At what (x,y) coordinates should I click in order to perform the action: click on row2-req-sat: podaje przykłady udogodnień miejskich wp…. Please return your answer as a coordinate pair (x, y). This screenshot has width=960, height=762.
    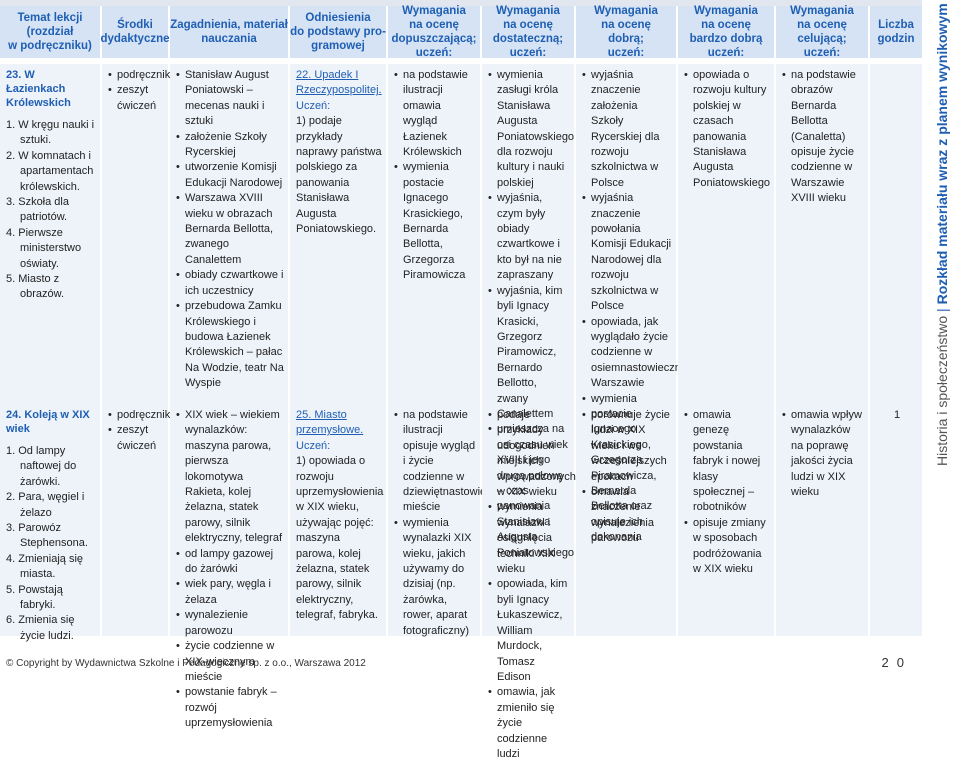
    Looking at the image, I should click on (532, 585).